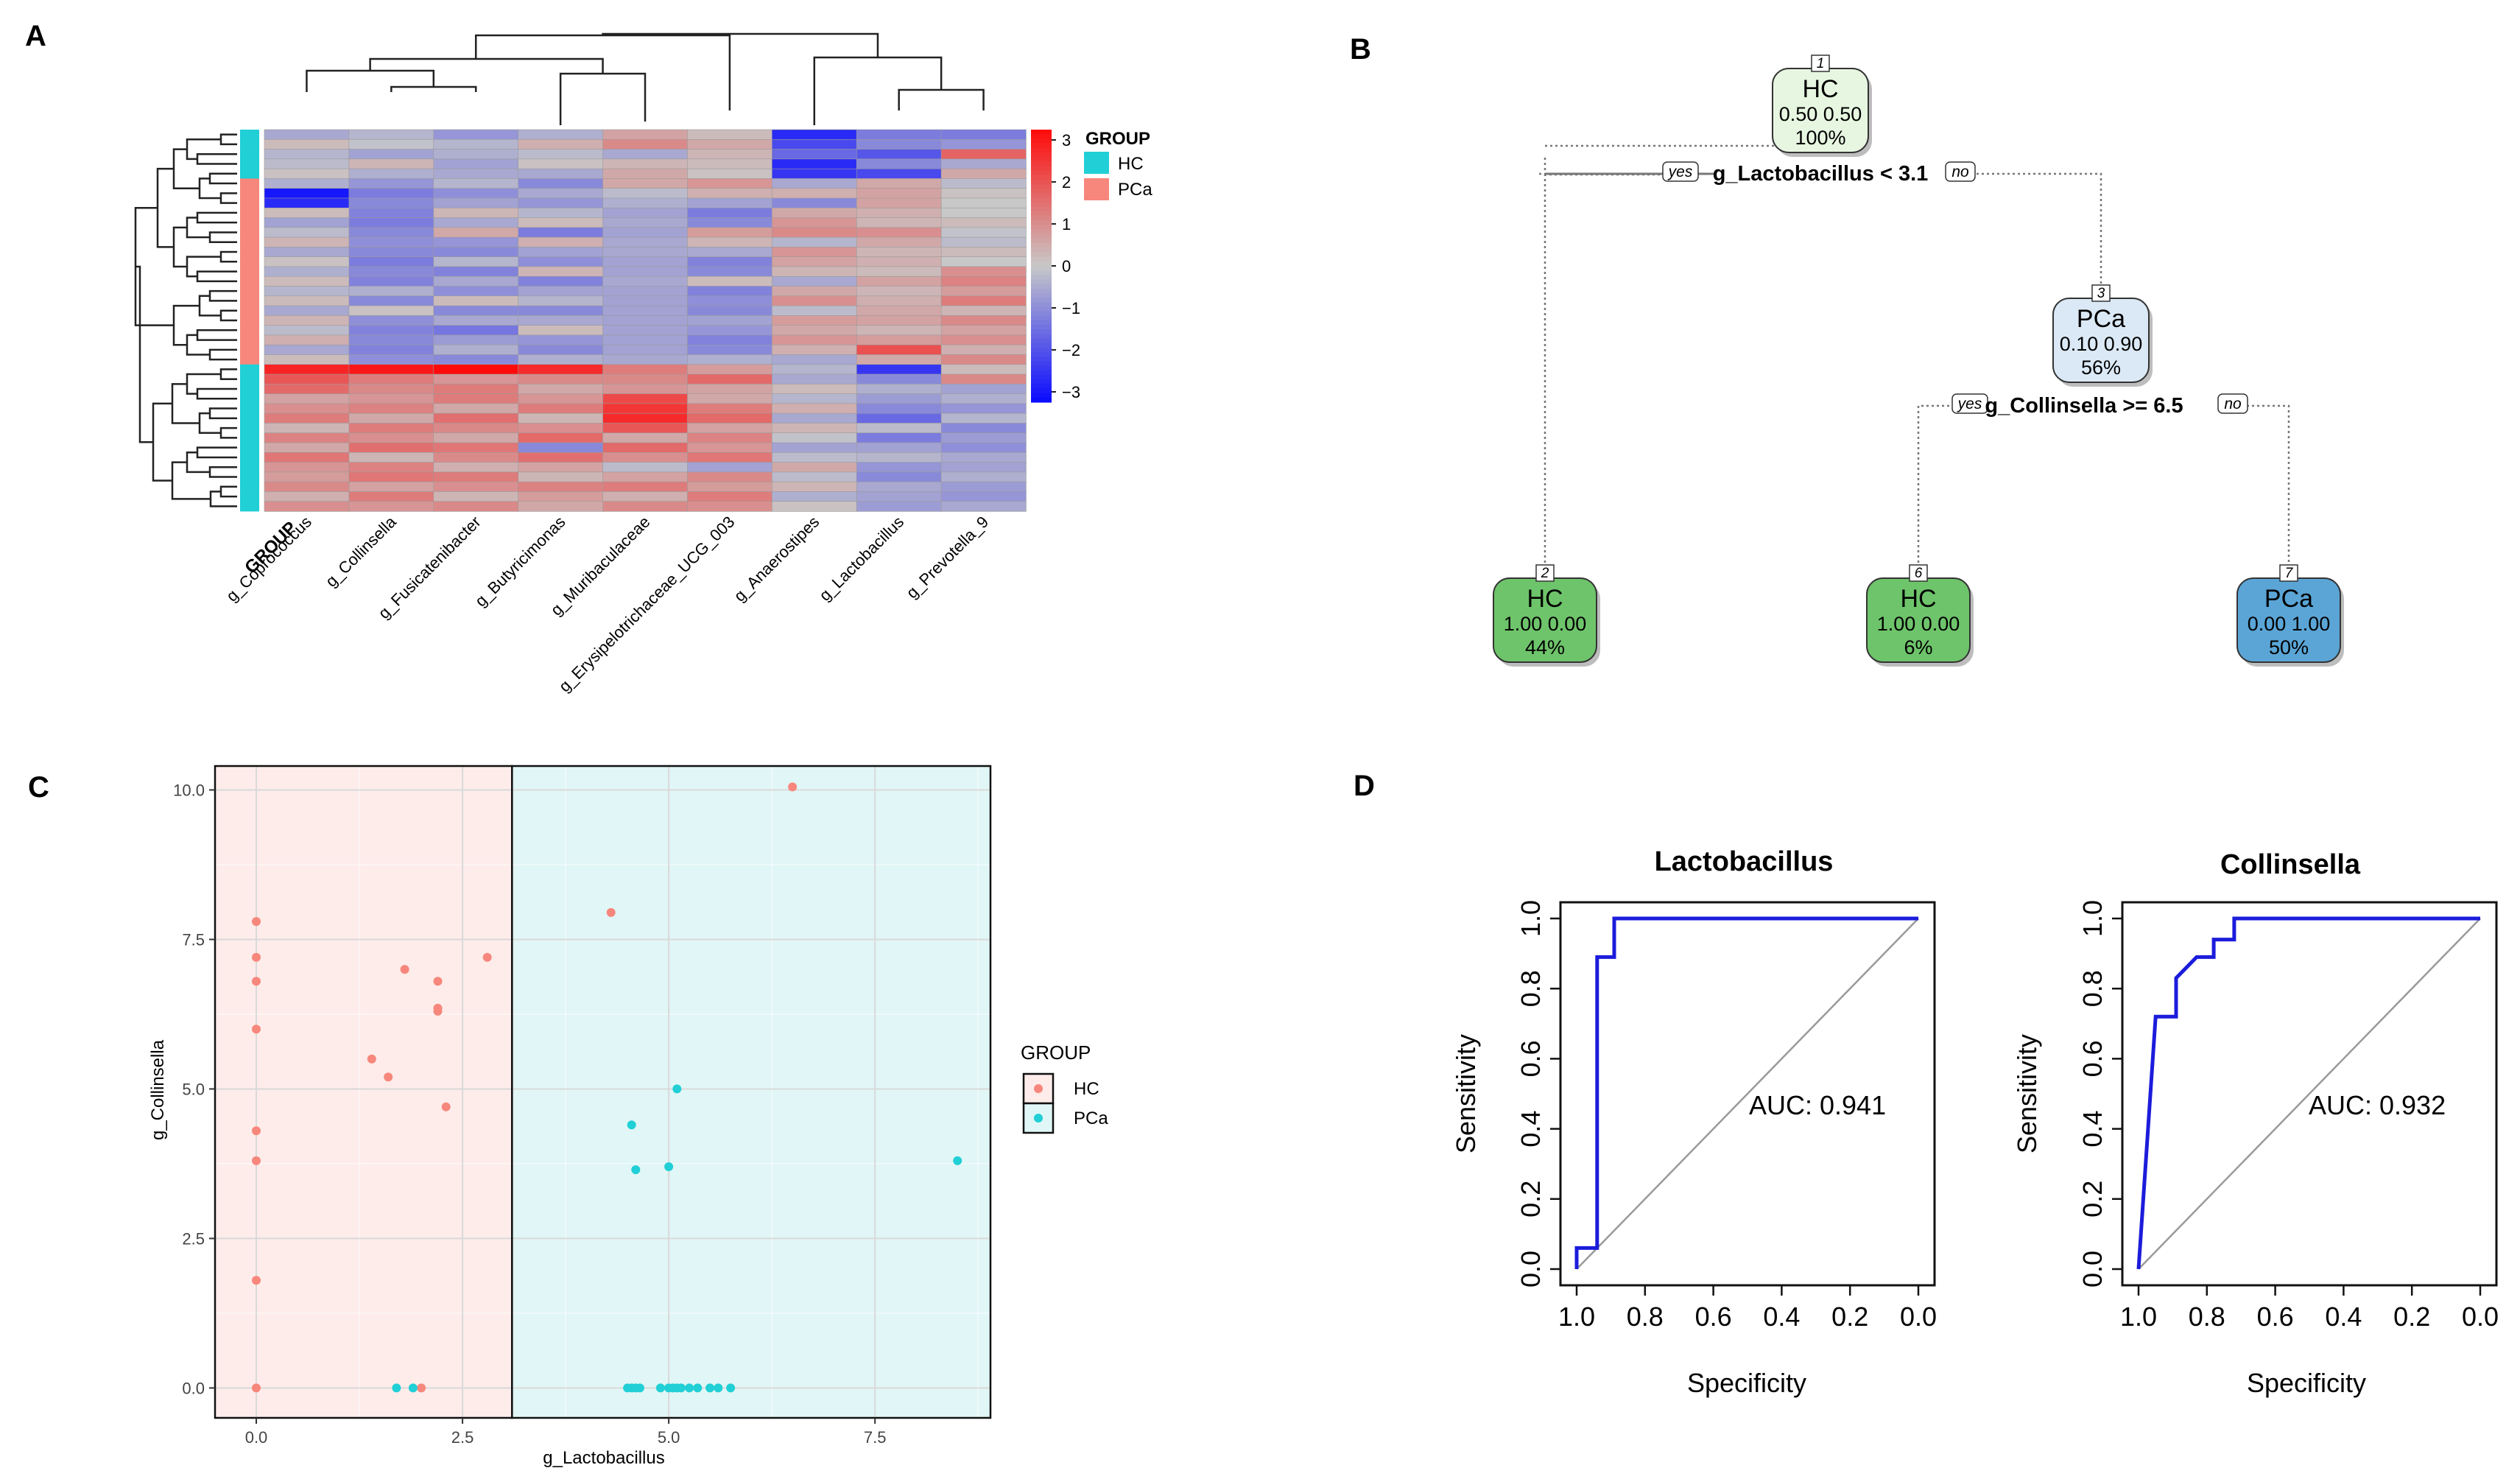 Image resolution: width=2520 pixels, height=1479 pixels. I want to click on scatter-point-hc, so click(256, 957).